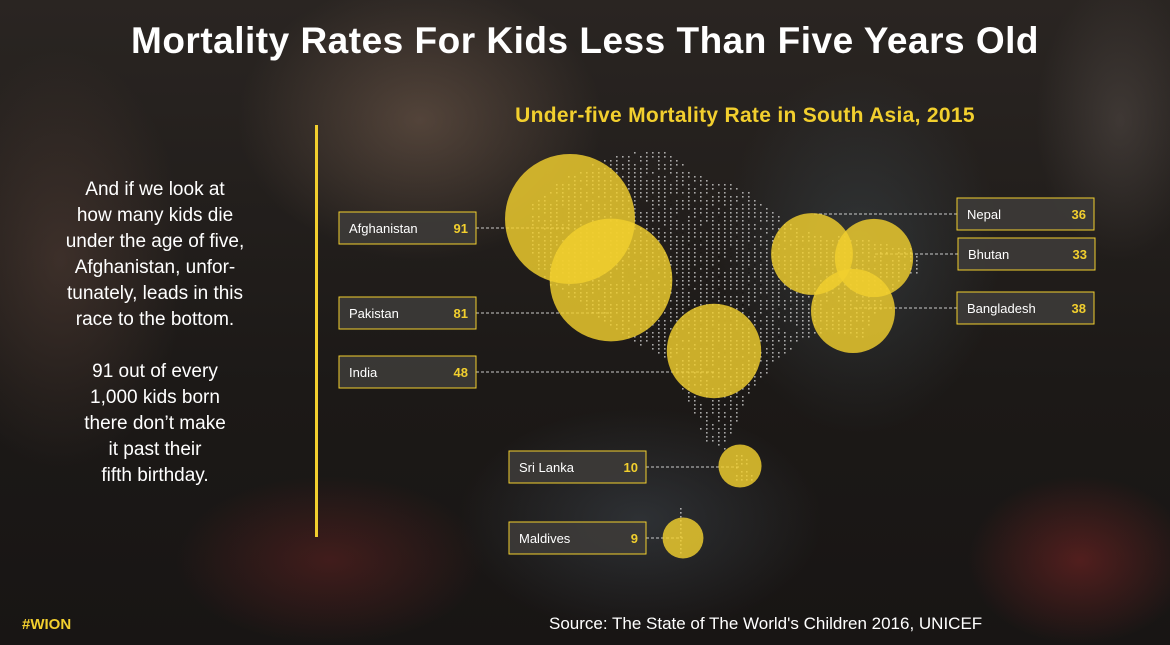 The height and width of the screenshot is (645, 1170). Describe the element at coordinates (714, 351) in the screenshot. I see `bubble-india` at that location.